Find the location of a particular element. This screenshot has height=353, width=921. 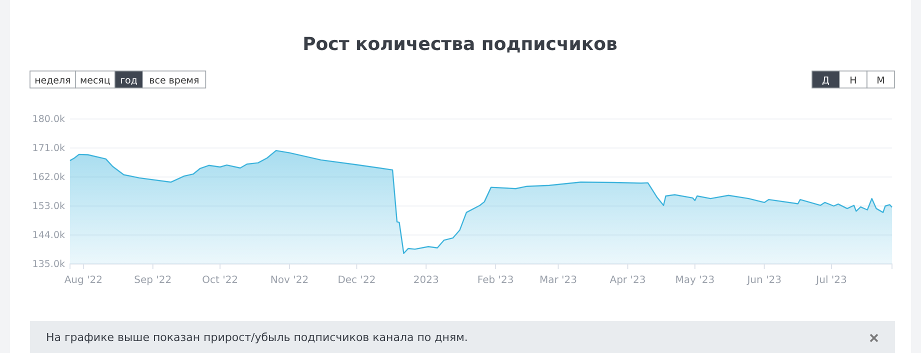

x-tick-label: Apr '23 is located at coordinates (628, 280).